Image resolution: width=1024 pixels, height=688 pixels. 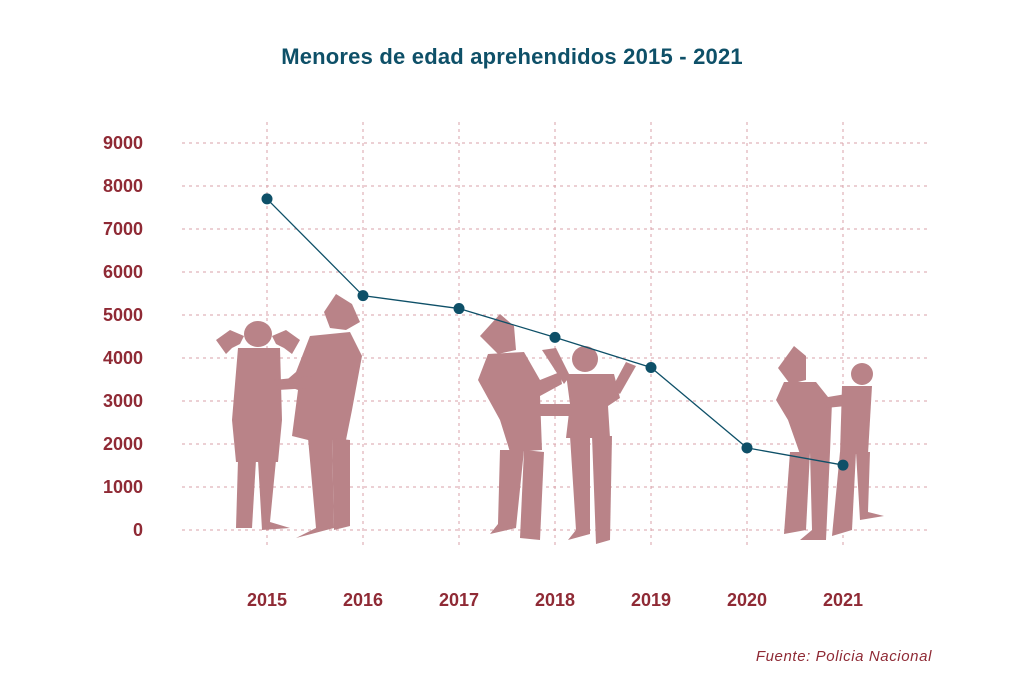 What do you see at coordinates (843, 656) in the screenshot?
I see `source-note: Fuente: Policia Nacional` at bounding box center [843, 656].